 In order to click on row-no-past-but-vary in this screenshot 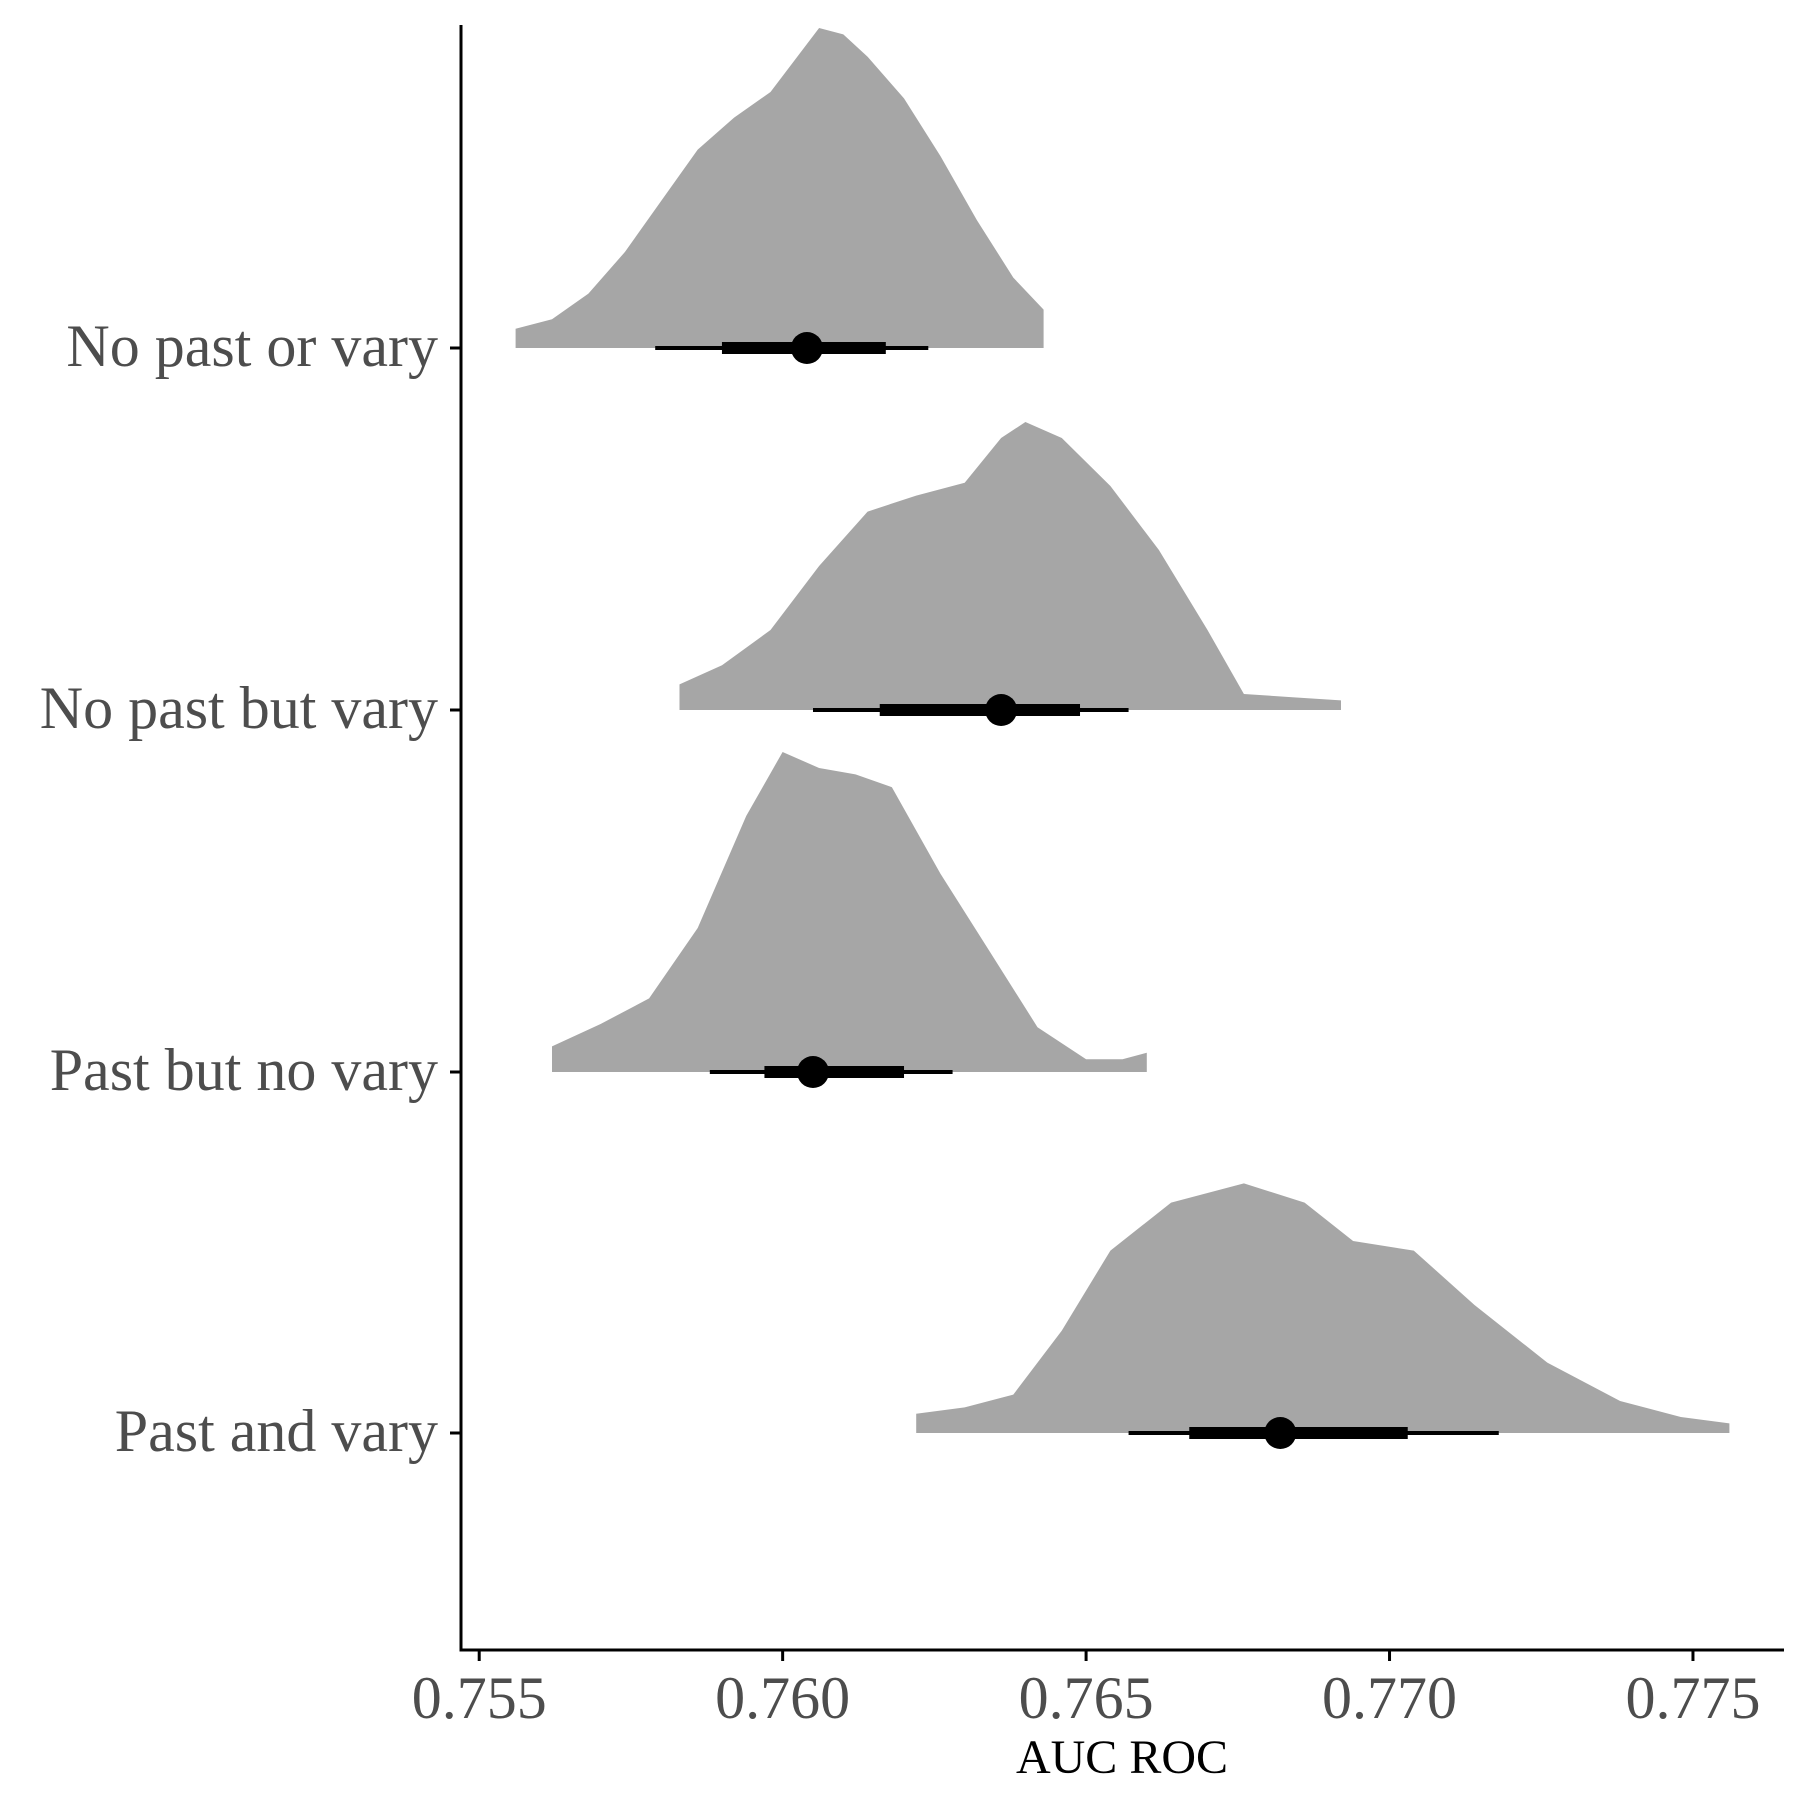, I will do `click(1010, 574)`.